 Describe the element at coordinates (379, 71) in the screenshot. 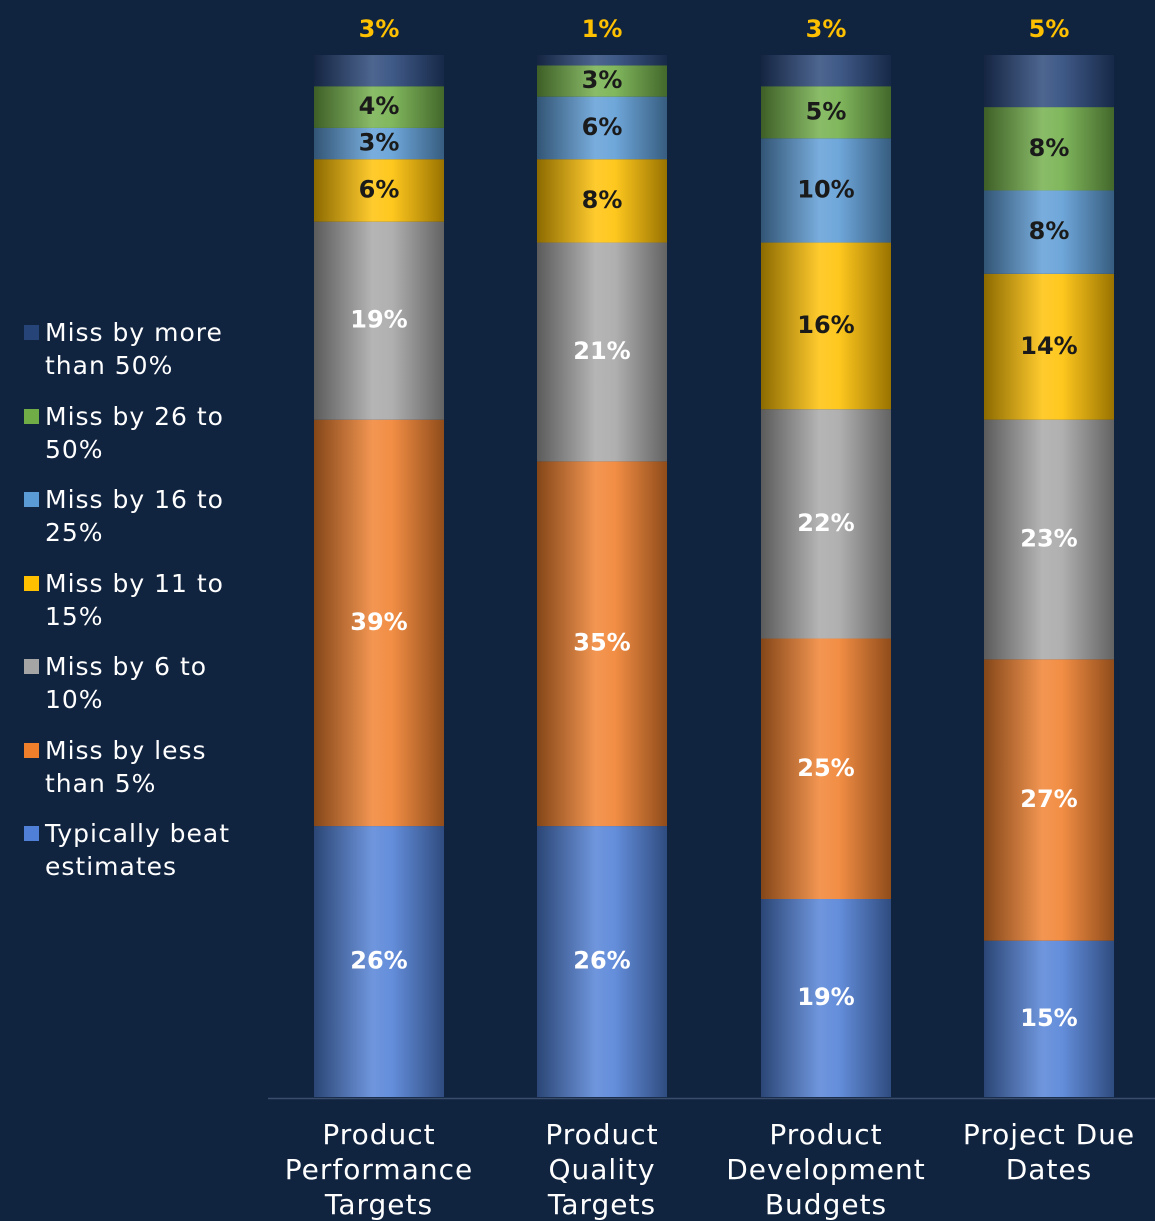

I see `bar-segment-product-performance-targets-miss-by-more-than-50pct` at that location.